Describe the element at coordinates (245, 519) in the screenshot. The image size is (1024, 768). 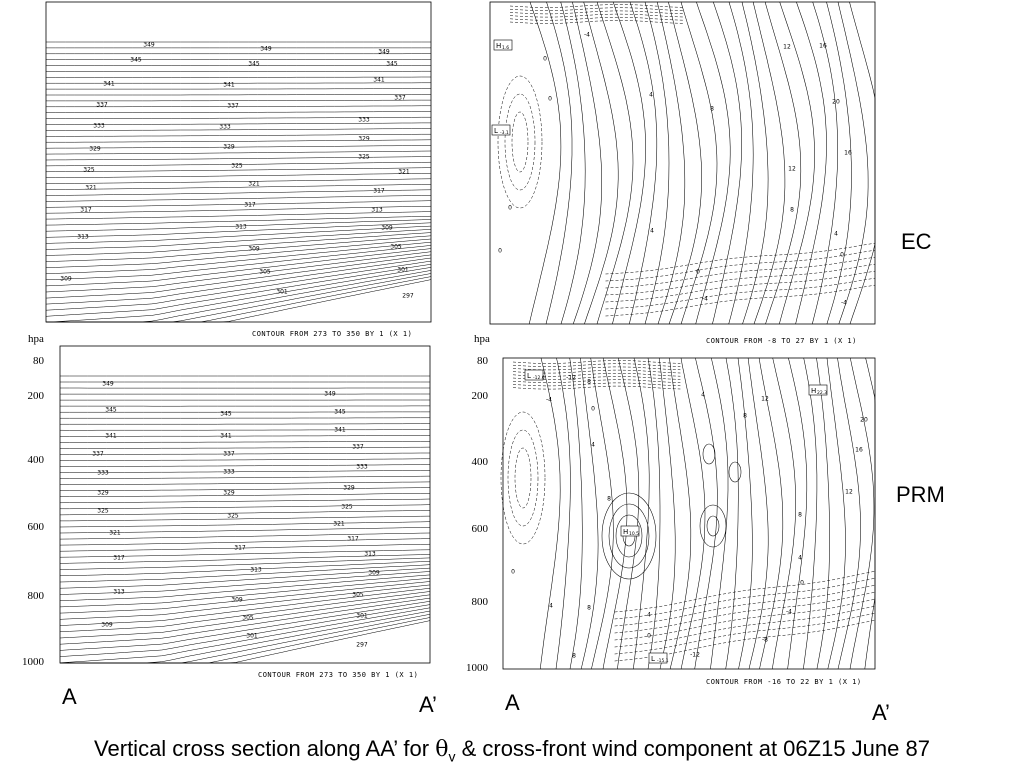
I see `theta-contours` at that location.